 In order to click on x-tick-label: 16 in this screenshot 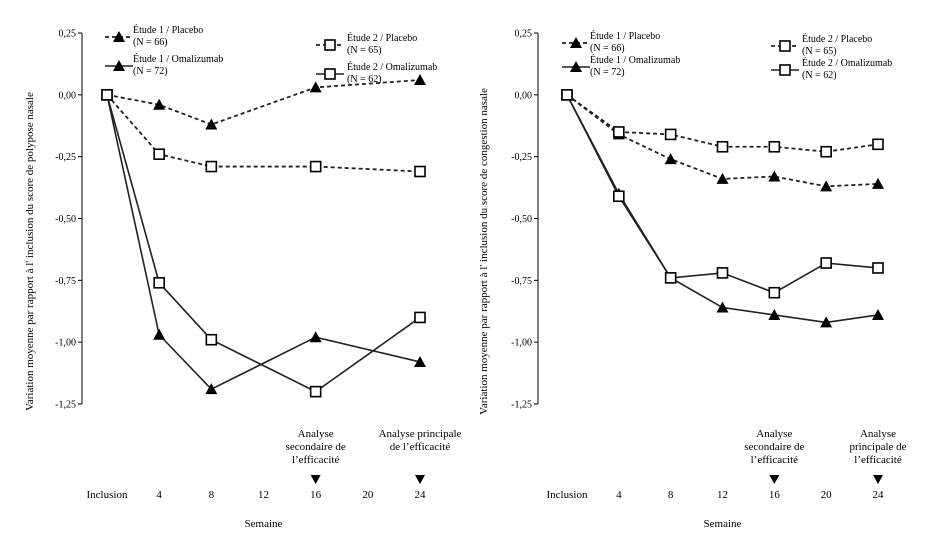, I will do `click(775, 495)`.